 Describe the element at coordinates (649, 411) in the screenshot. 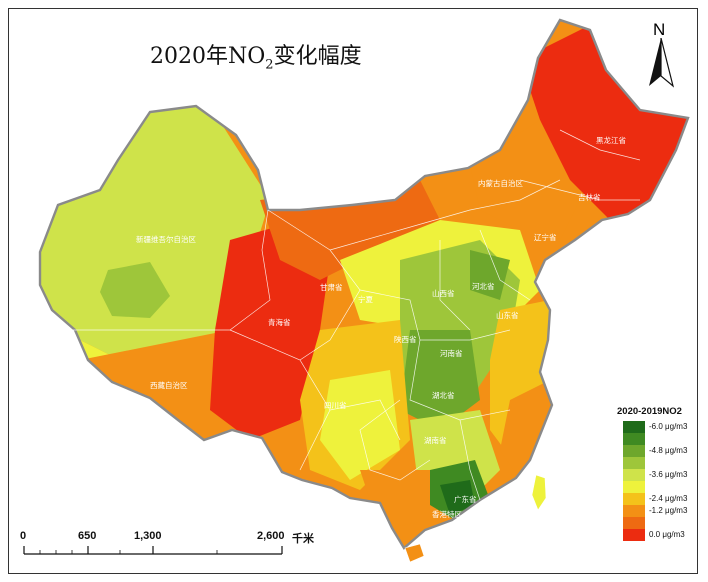

I see `legend-title: 2020-2019NO2` at that location.